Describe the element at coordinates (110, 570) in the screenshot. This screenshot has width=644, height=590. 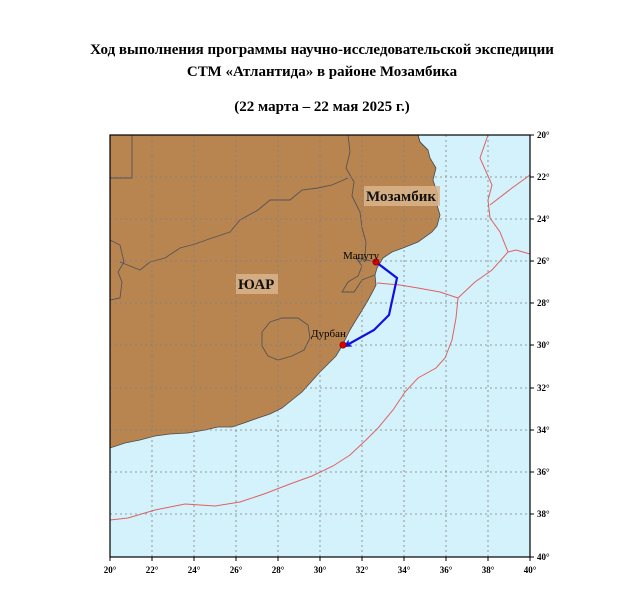
I see `lon-tick-label: 20°` at that location.